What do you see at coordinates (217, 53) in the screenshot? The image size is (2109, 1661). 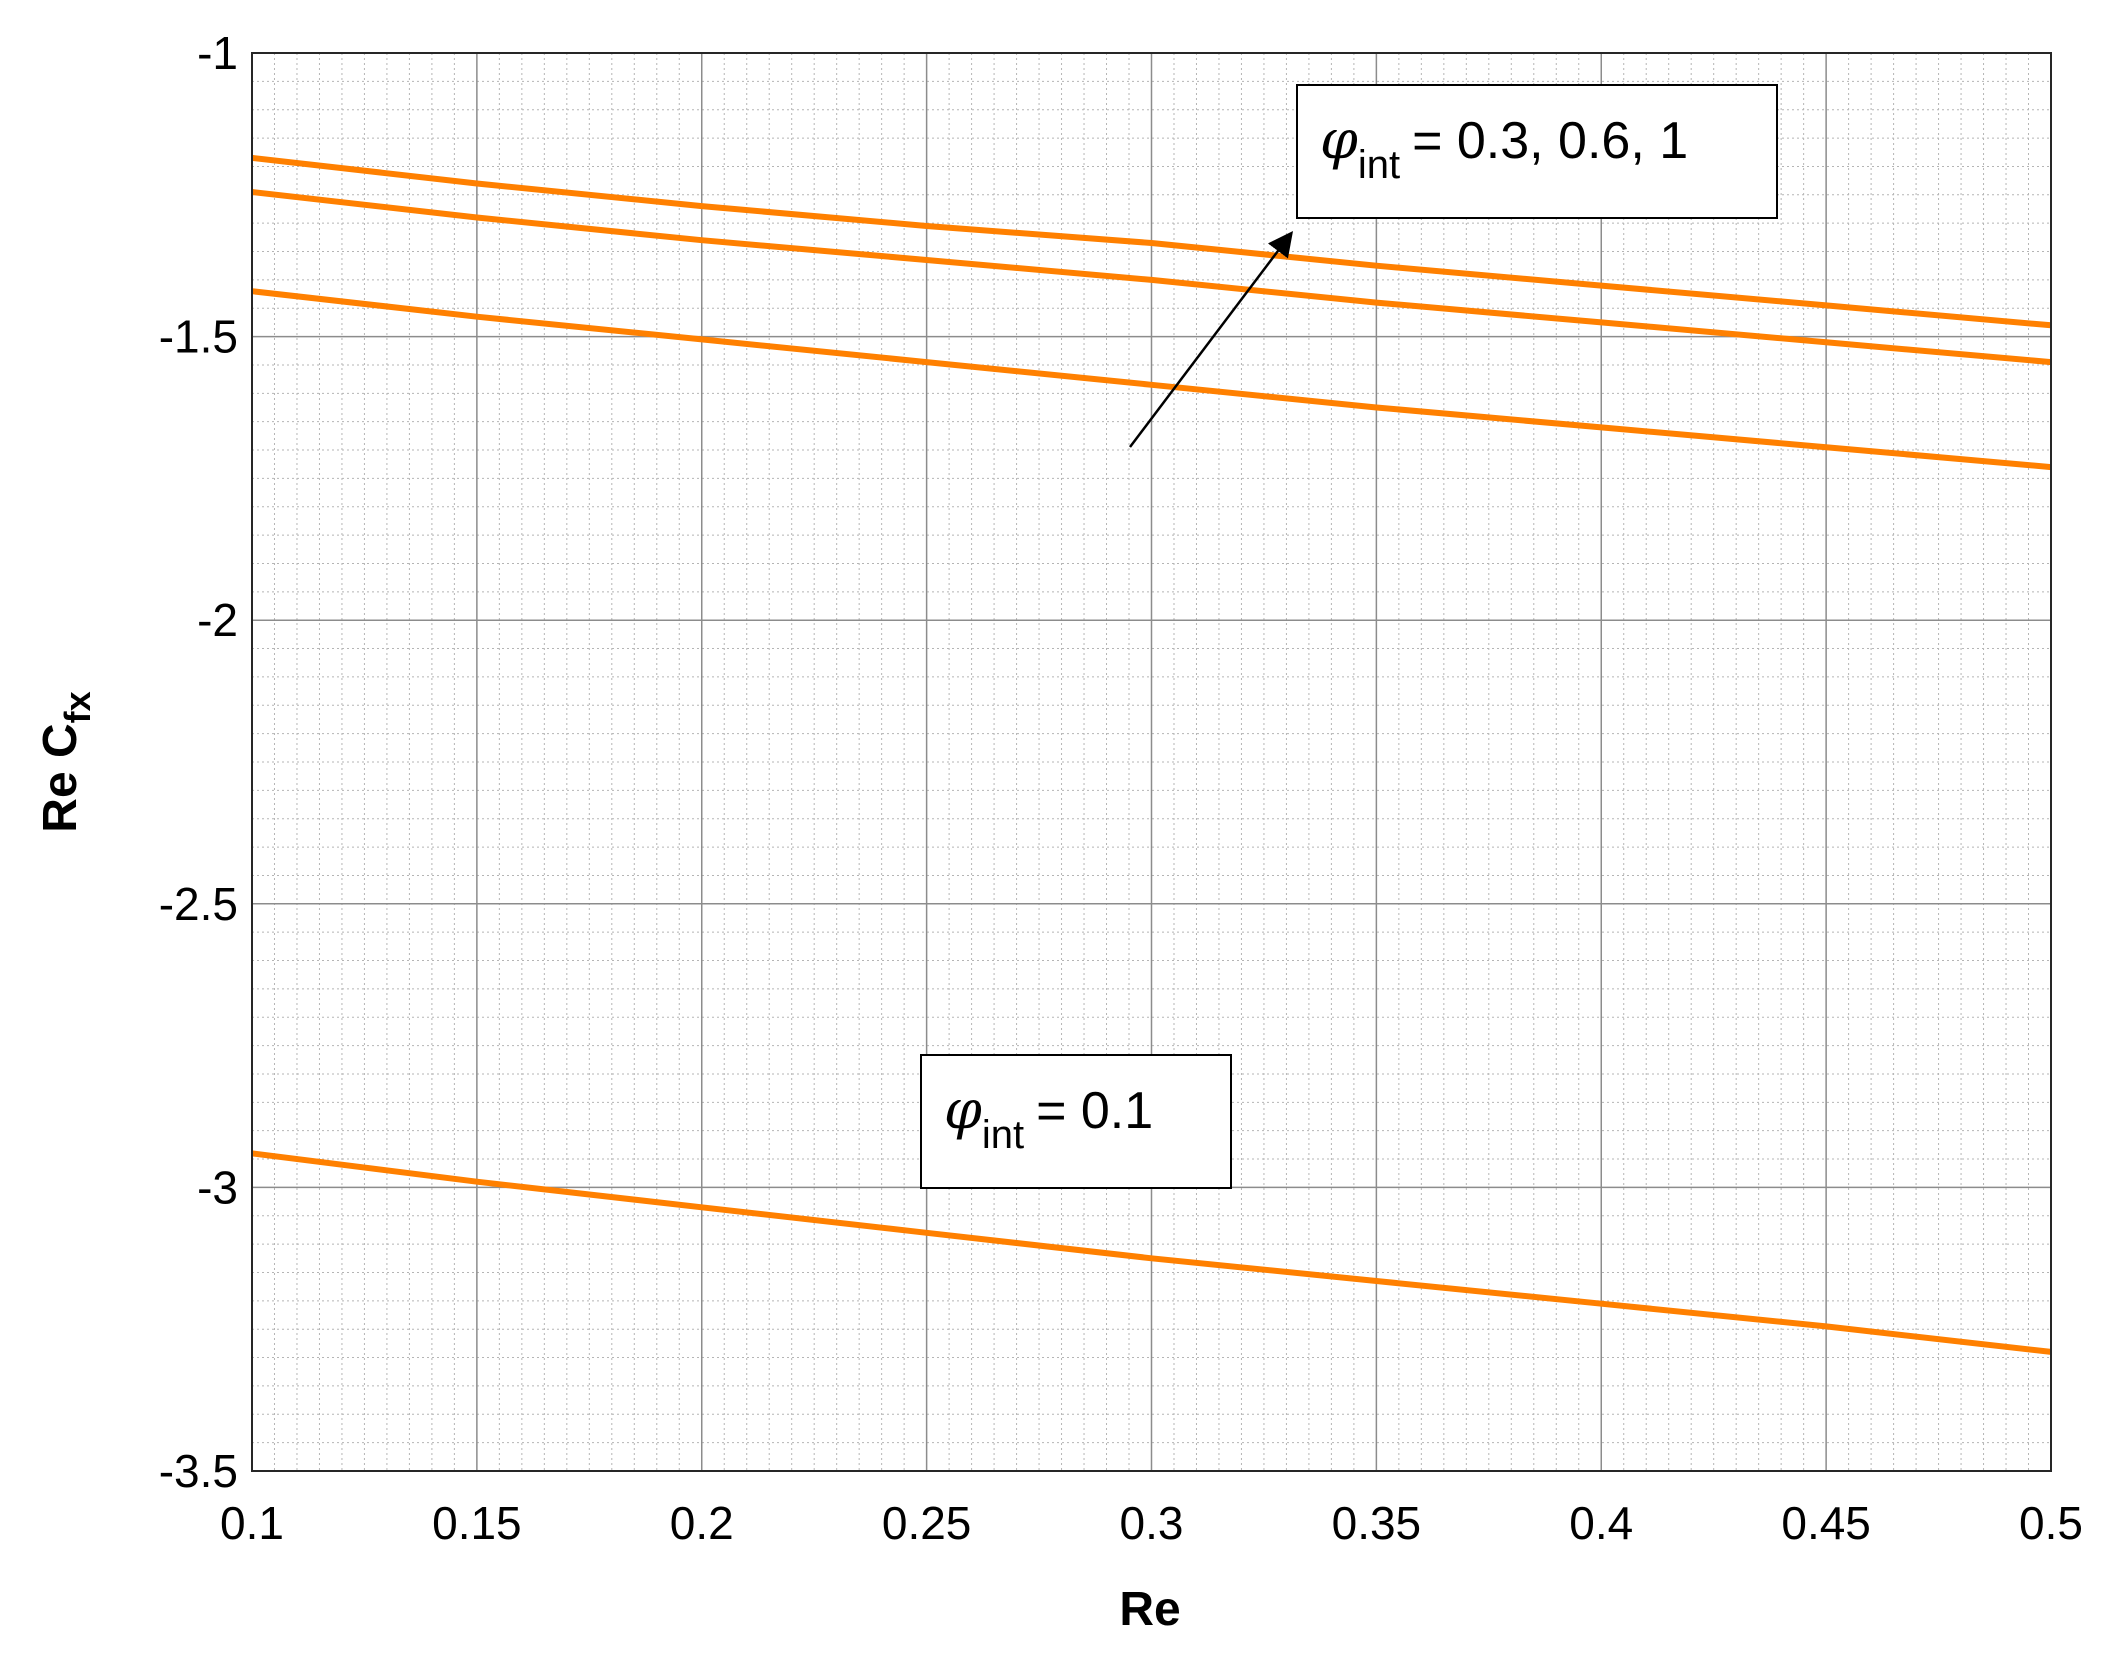 I see `y-tick-label: -1` at bounding box center [217, 53].